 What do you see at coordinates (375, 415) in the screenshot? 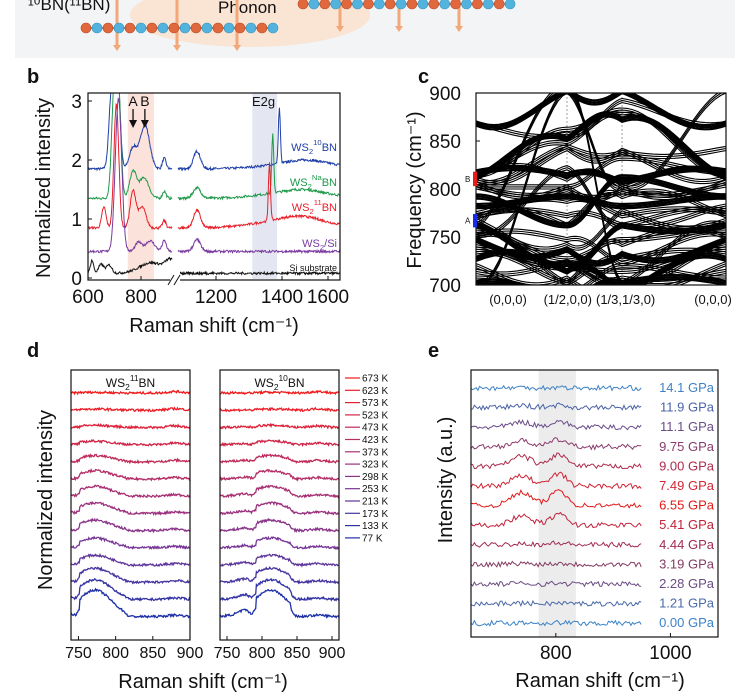
I see `legend-label: 523 K` at bounding box center [375, 415].